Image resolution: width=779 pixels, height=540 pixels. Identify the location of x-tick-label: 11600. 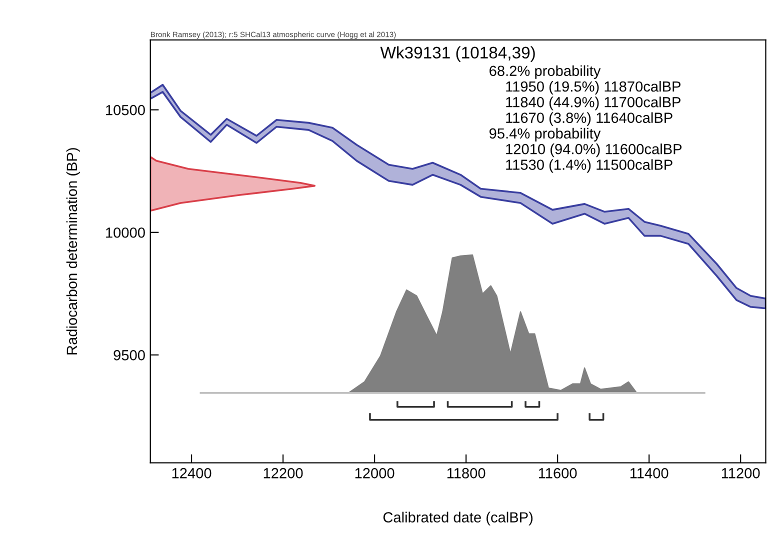
(557, 473).